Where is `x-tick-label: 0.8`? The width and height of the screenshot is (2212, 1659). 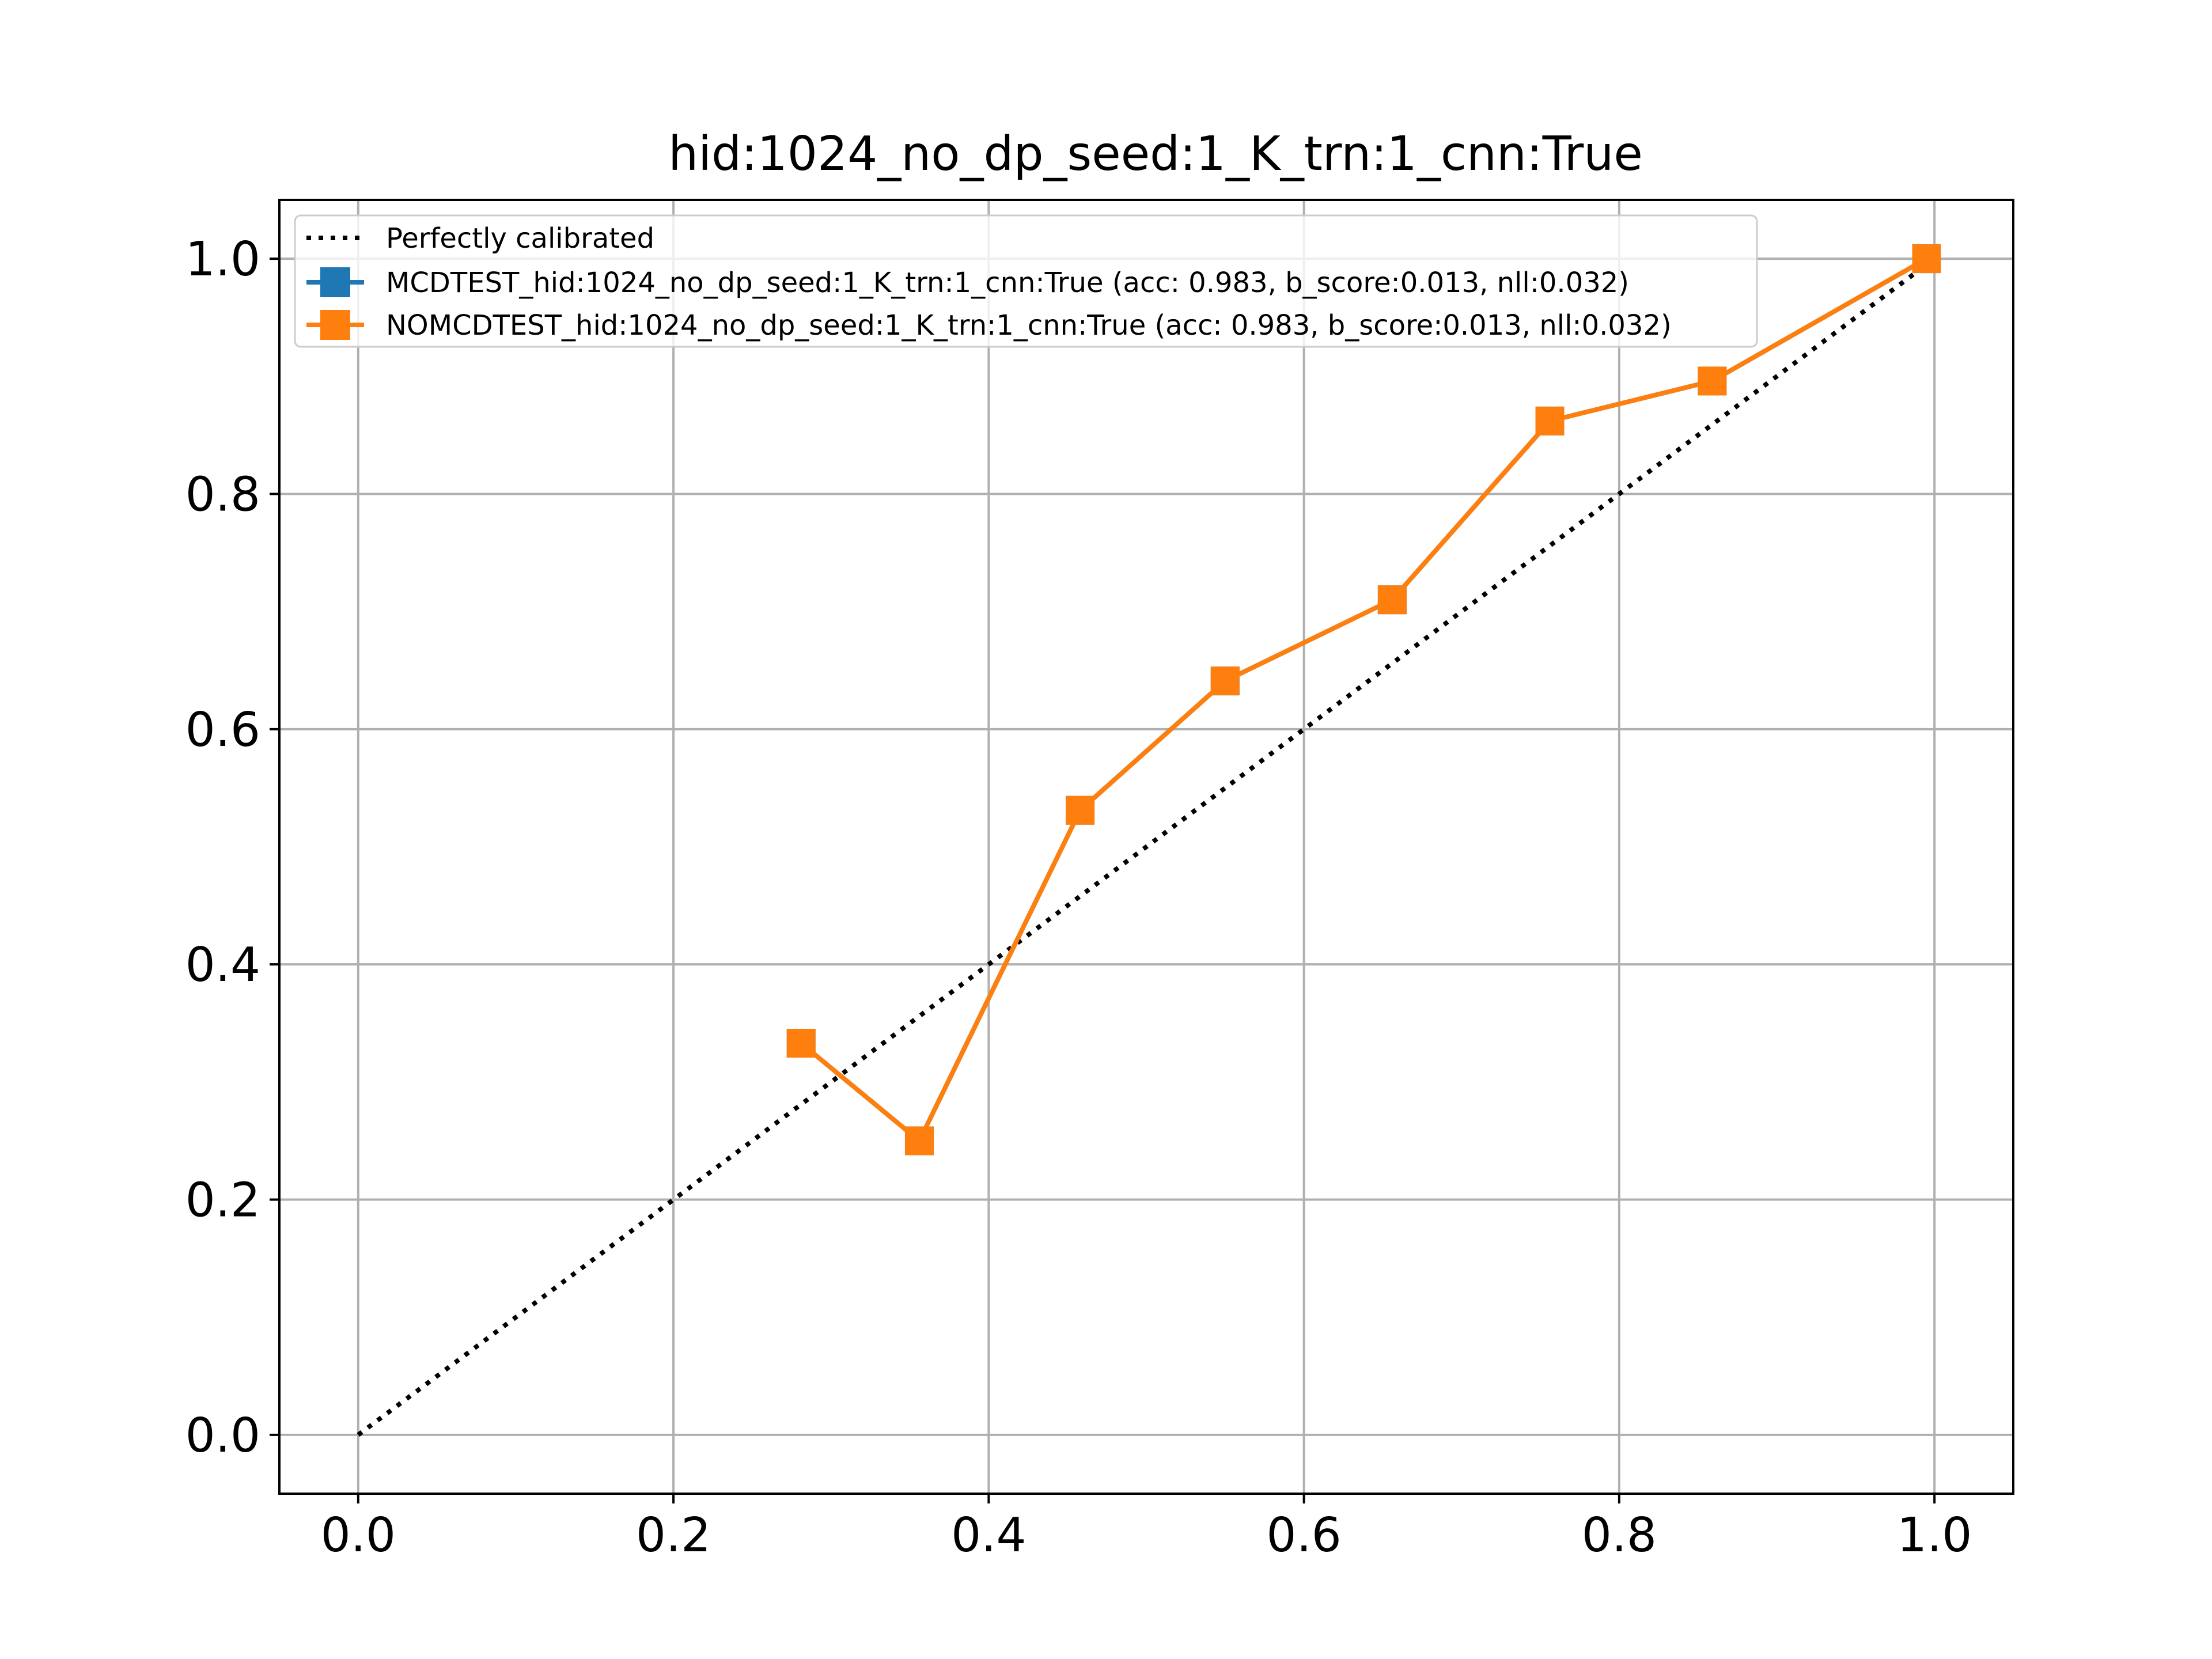
x-tick-label: 0.8 is located at coordinates (1619, 1535).